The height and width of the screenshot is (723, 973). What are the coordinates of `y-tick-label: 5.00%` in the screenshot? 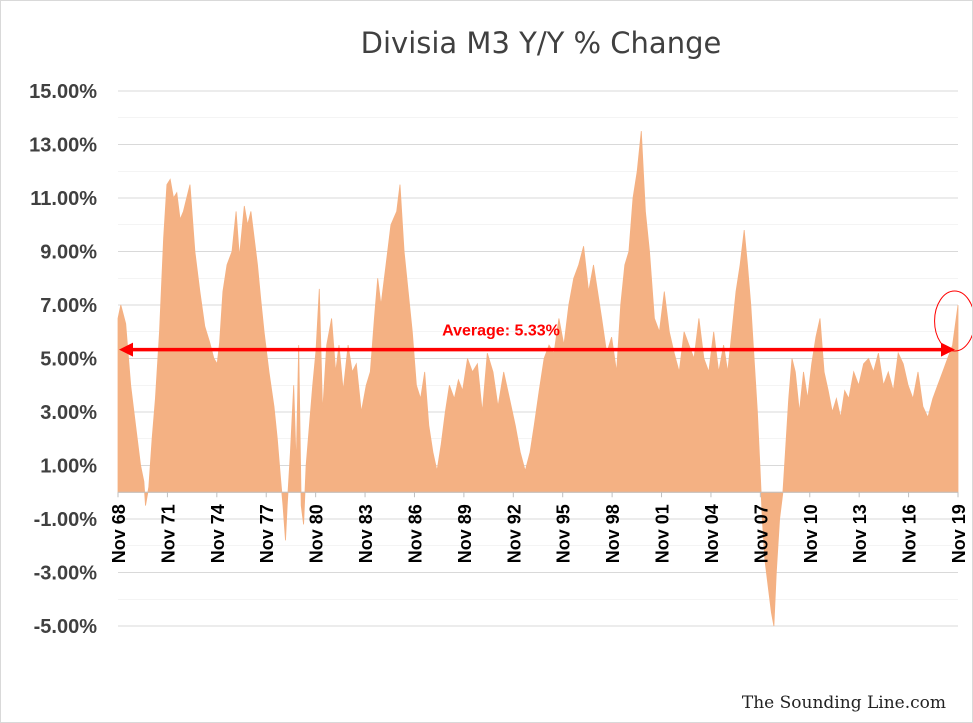 It's located at (68, 360).